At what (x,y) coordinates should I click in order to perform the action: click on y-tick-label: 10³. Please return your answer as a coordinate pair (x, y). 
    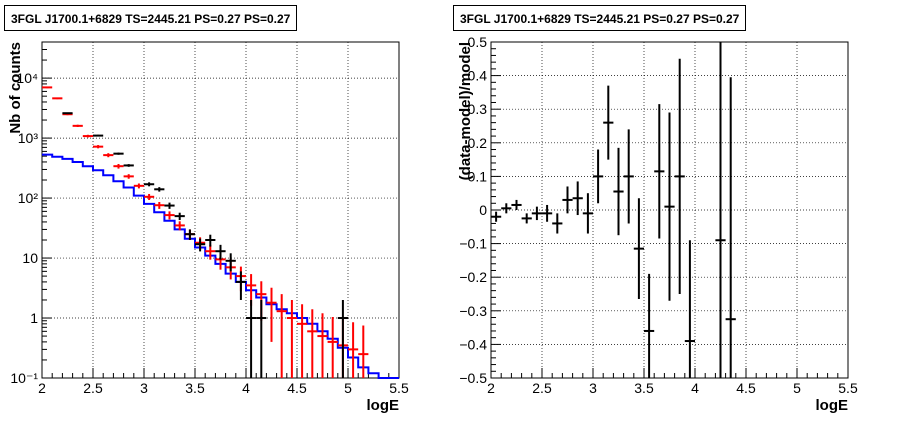
    Looking at the image, I should click on (28, 138).